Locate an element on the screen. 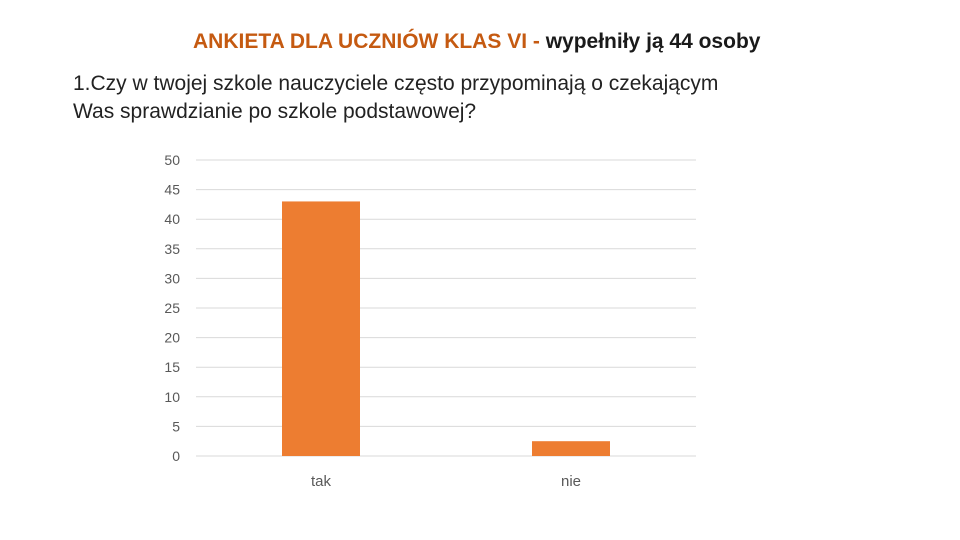 This screenshot has width=960, height=540. title-survey: ANKIETA DLA UCZNIÓW KLAS VI - is located at coordinates (369, 41).